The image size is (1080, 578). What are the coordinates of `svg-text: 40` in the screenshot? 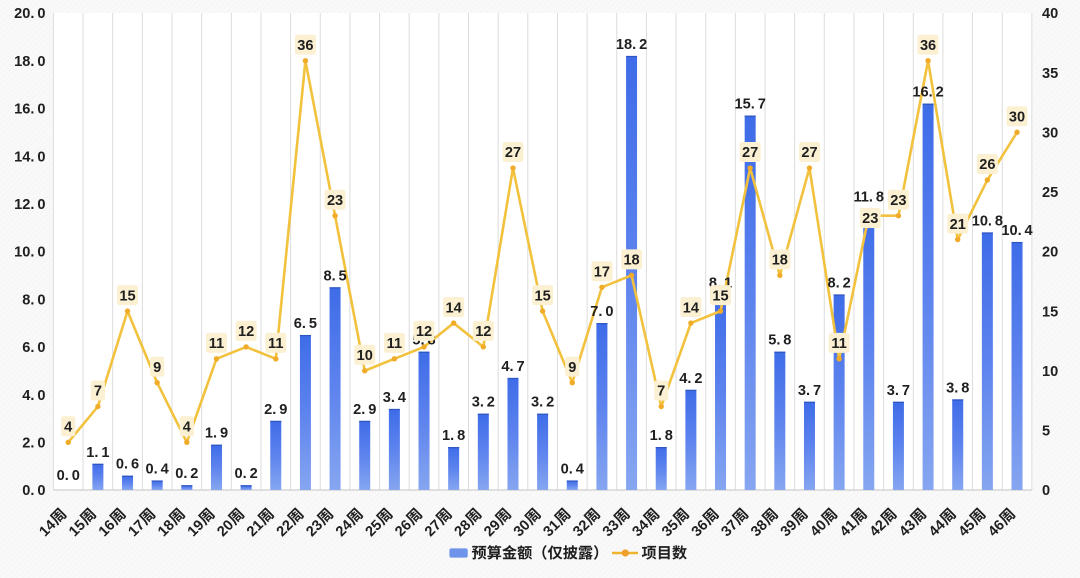 It's located at (1050, 14).